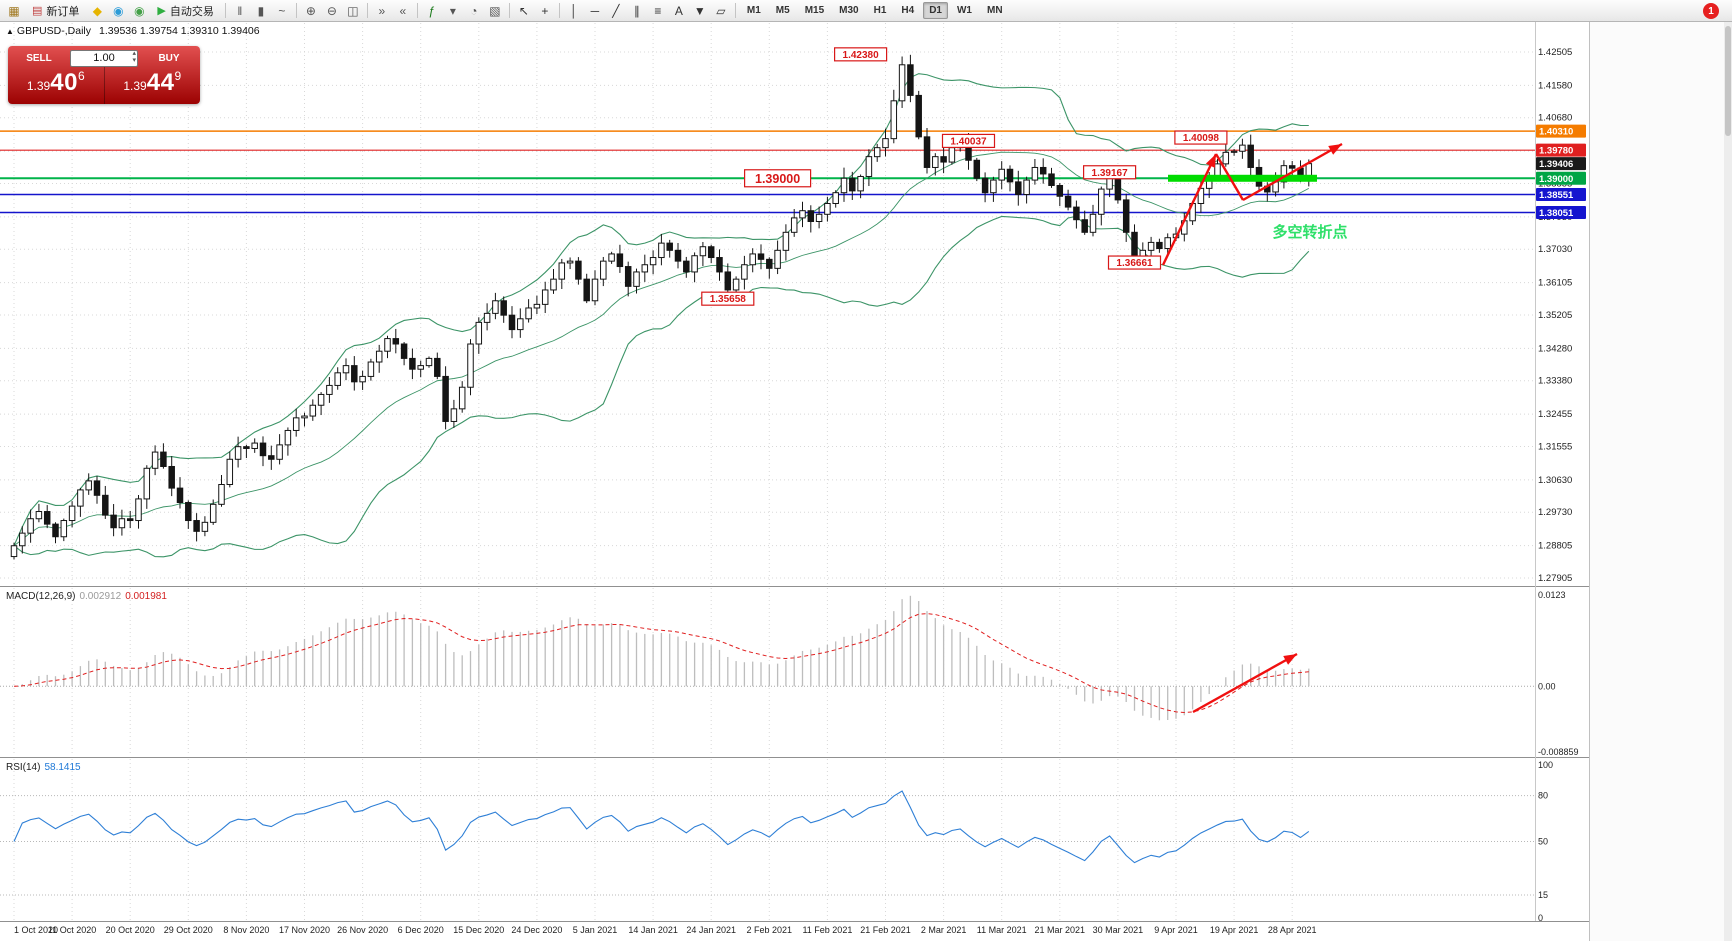  Describe the element at coordinates (63, 11) in the screenshot. I see `new-order-button-label: 新订单` at that location.